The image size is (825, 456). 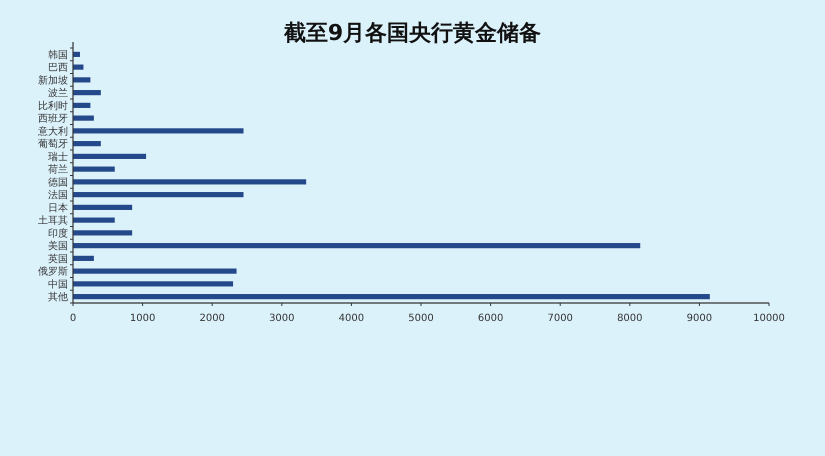 I want to click on x-tick-label: 4000, so click(x=351, y=318).